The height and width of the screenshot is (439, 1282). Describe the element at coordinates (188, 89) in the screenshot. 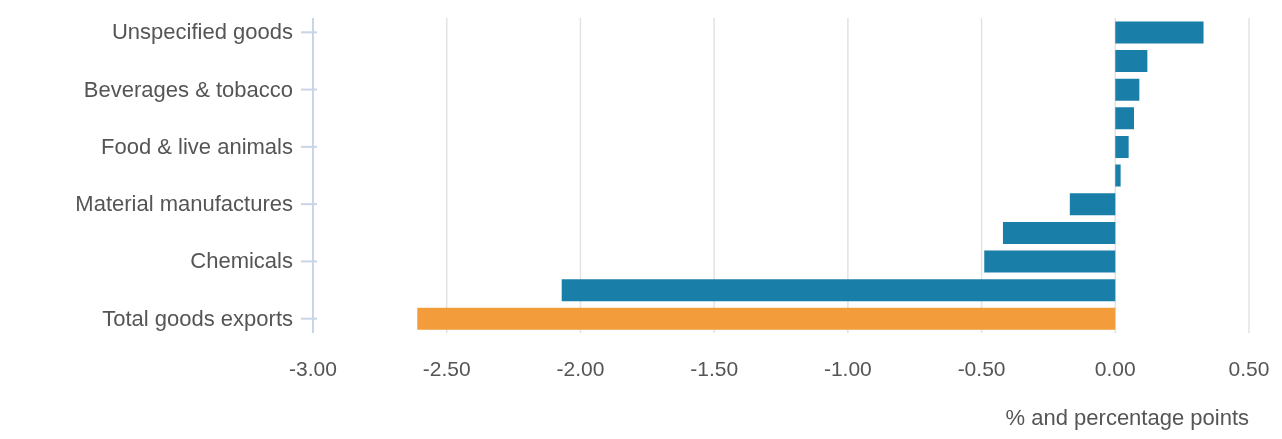

I see `y-tick-label: Beverages & tobacco` at that location.